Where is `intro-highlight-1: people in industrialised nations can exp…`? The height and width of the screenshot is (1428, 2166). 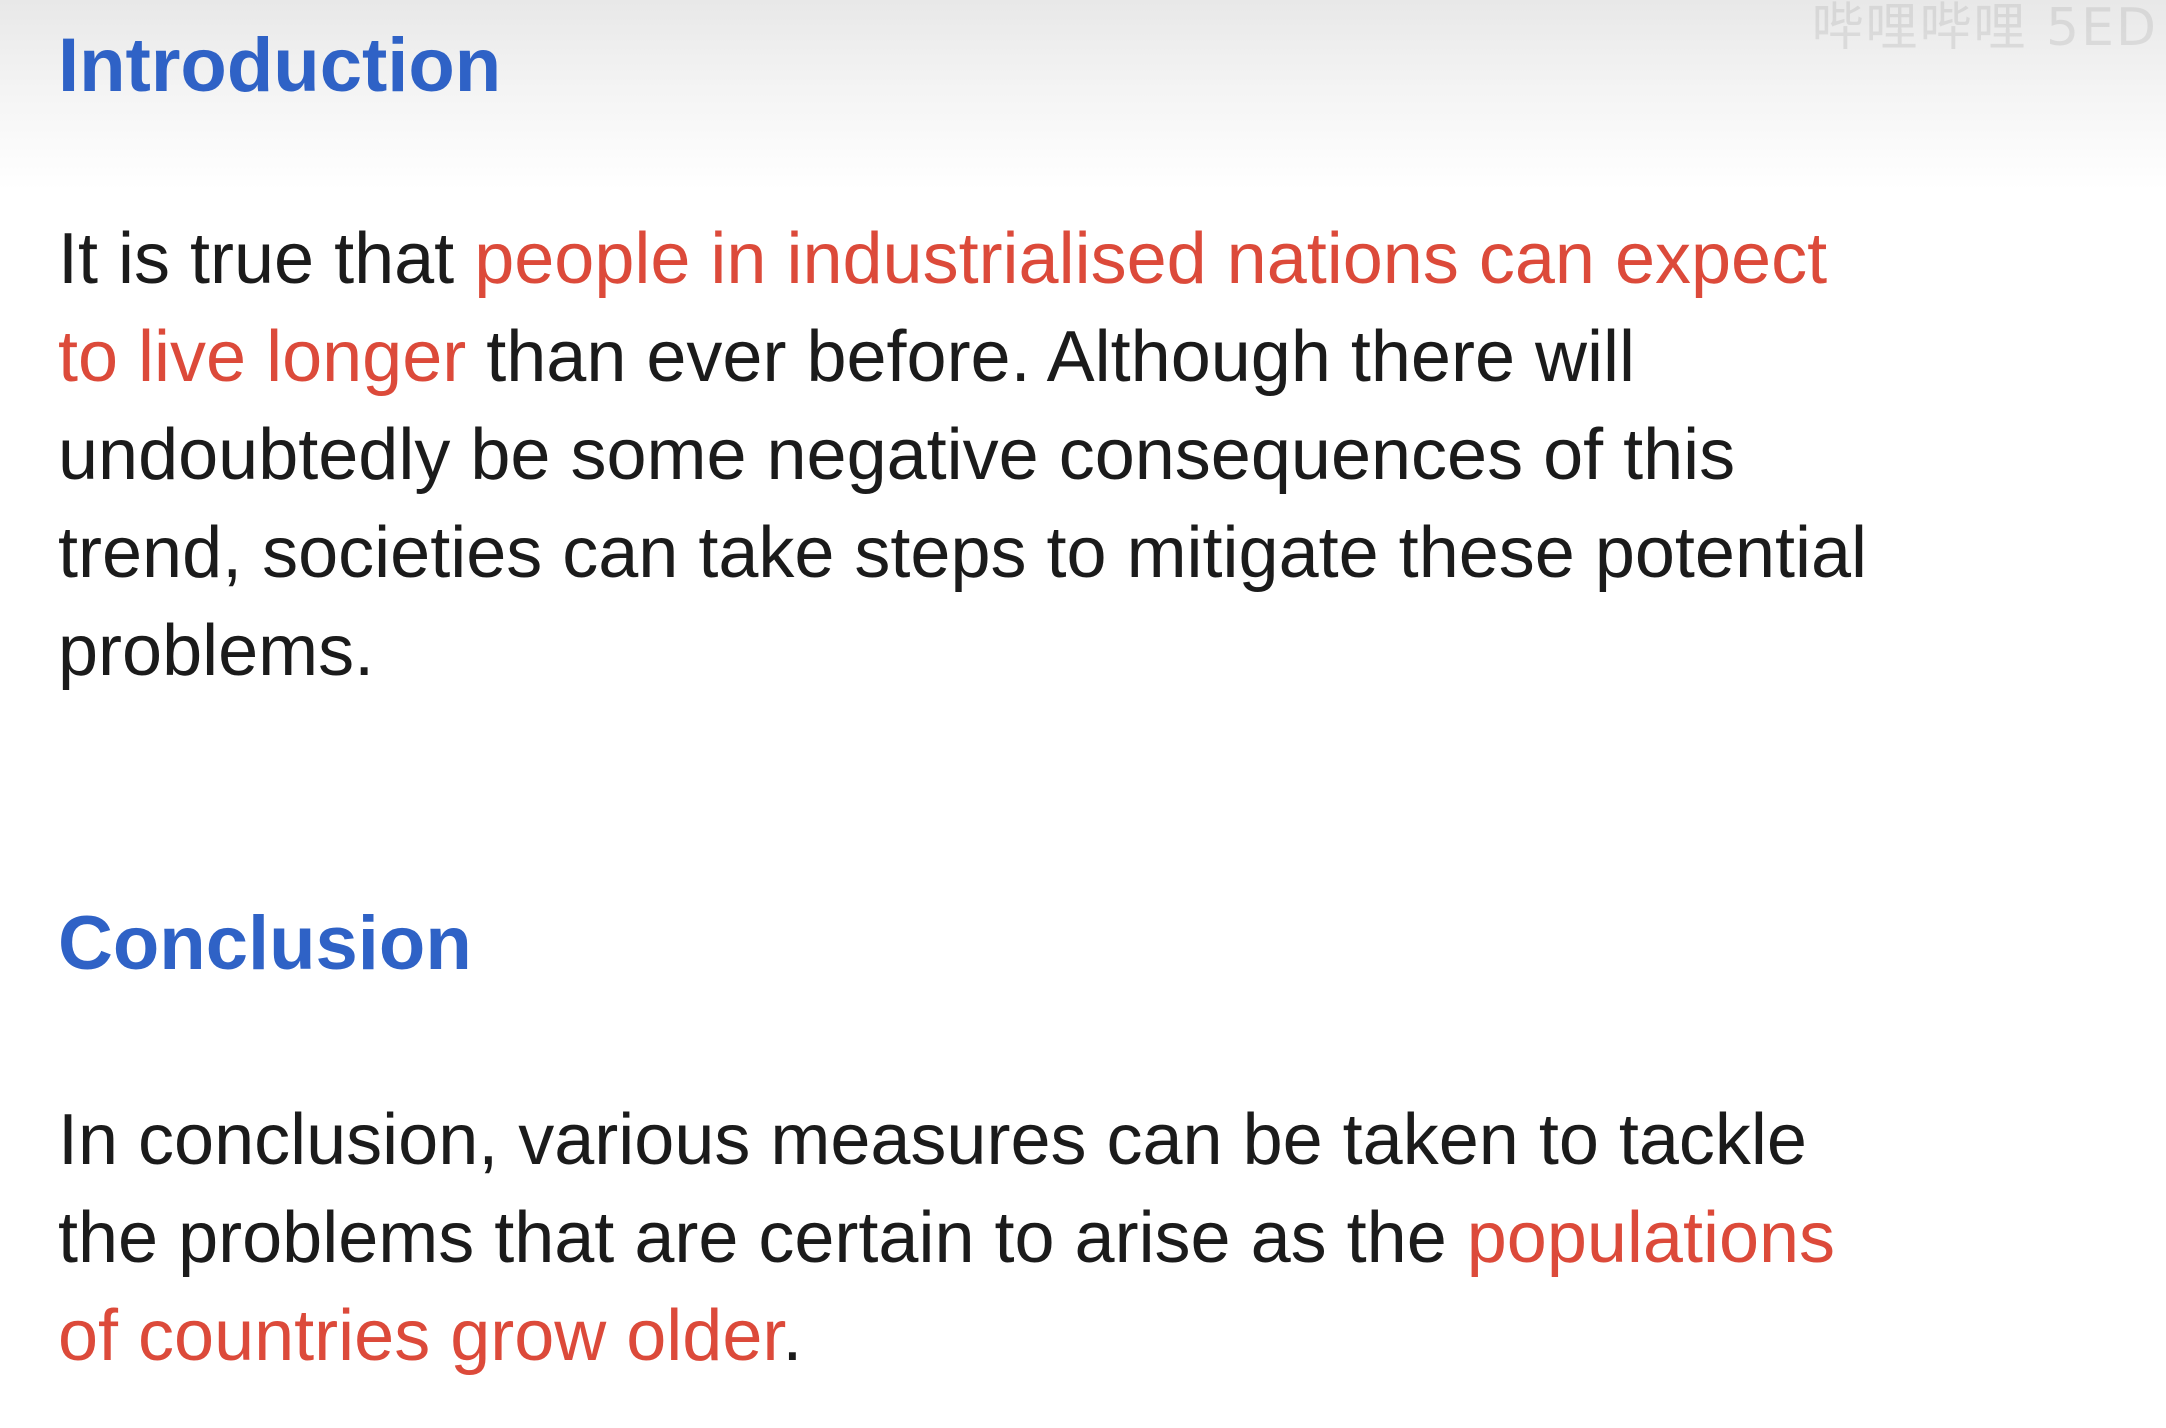 intro-highlight-1: people in industrialised nations can exp… is located at coordinates (1151, 259).